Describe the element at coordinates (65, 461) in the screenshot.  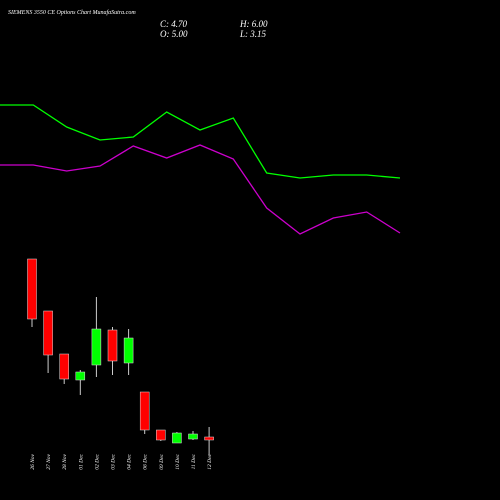
I see `x-tick-label: 28 Nov` at that location.